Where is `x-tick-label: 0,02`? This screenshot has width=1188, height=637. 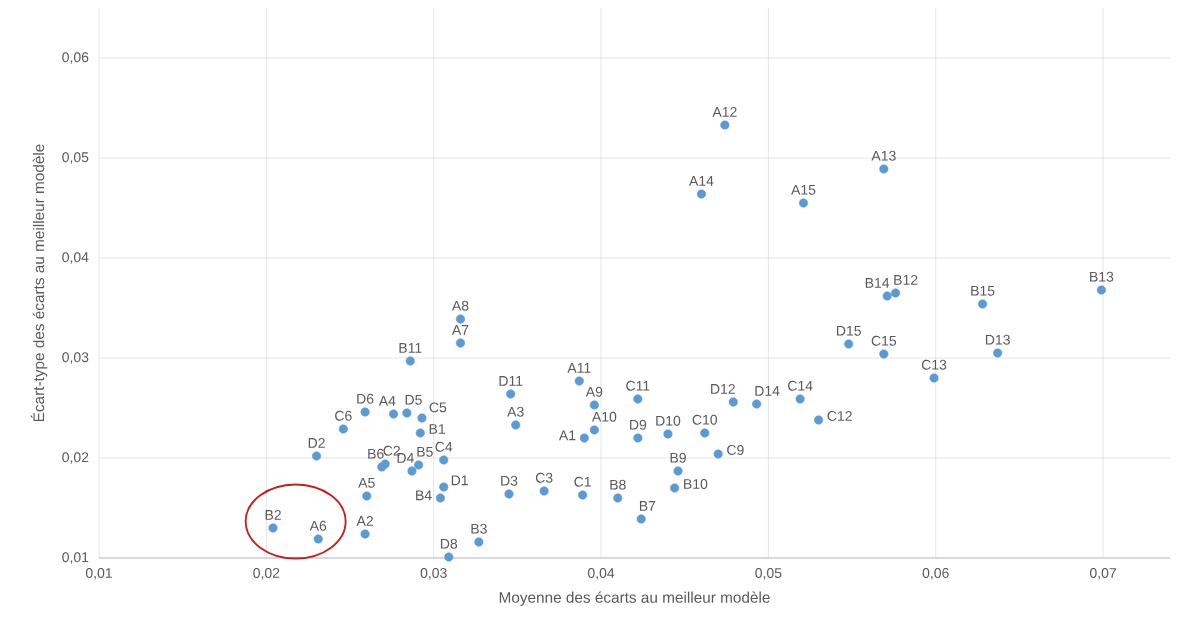 x-tick-label: 0,02 is located at coordinates (266, 574).